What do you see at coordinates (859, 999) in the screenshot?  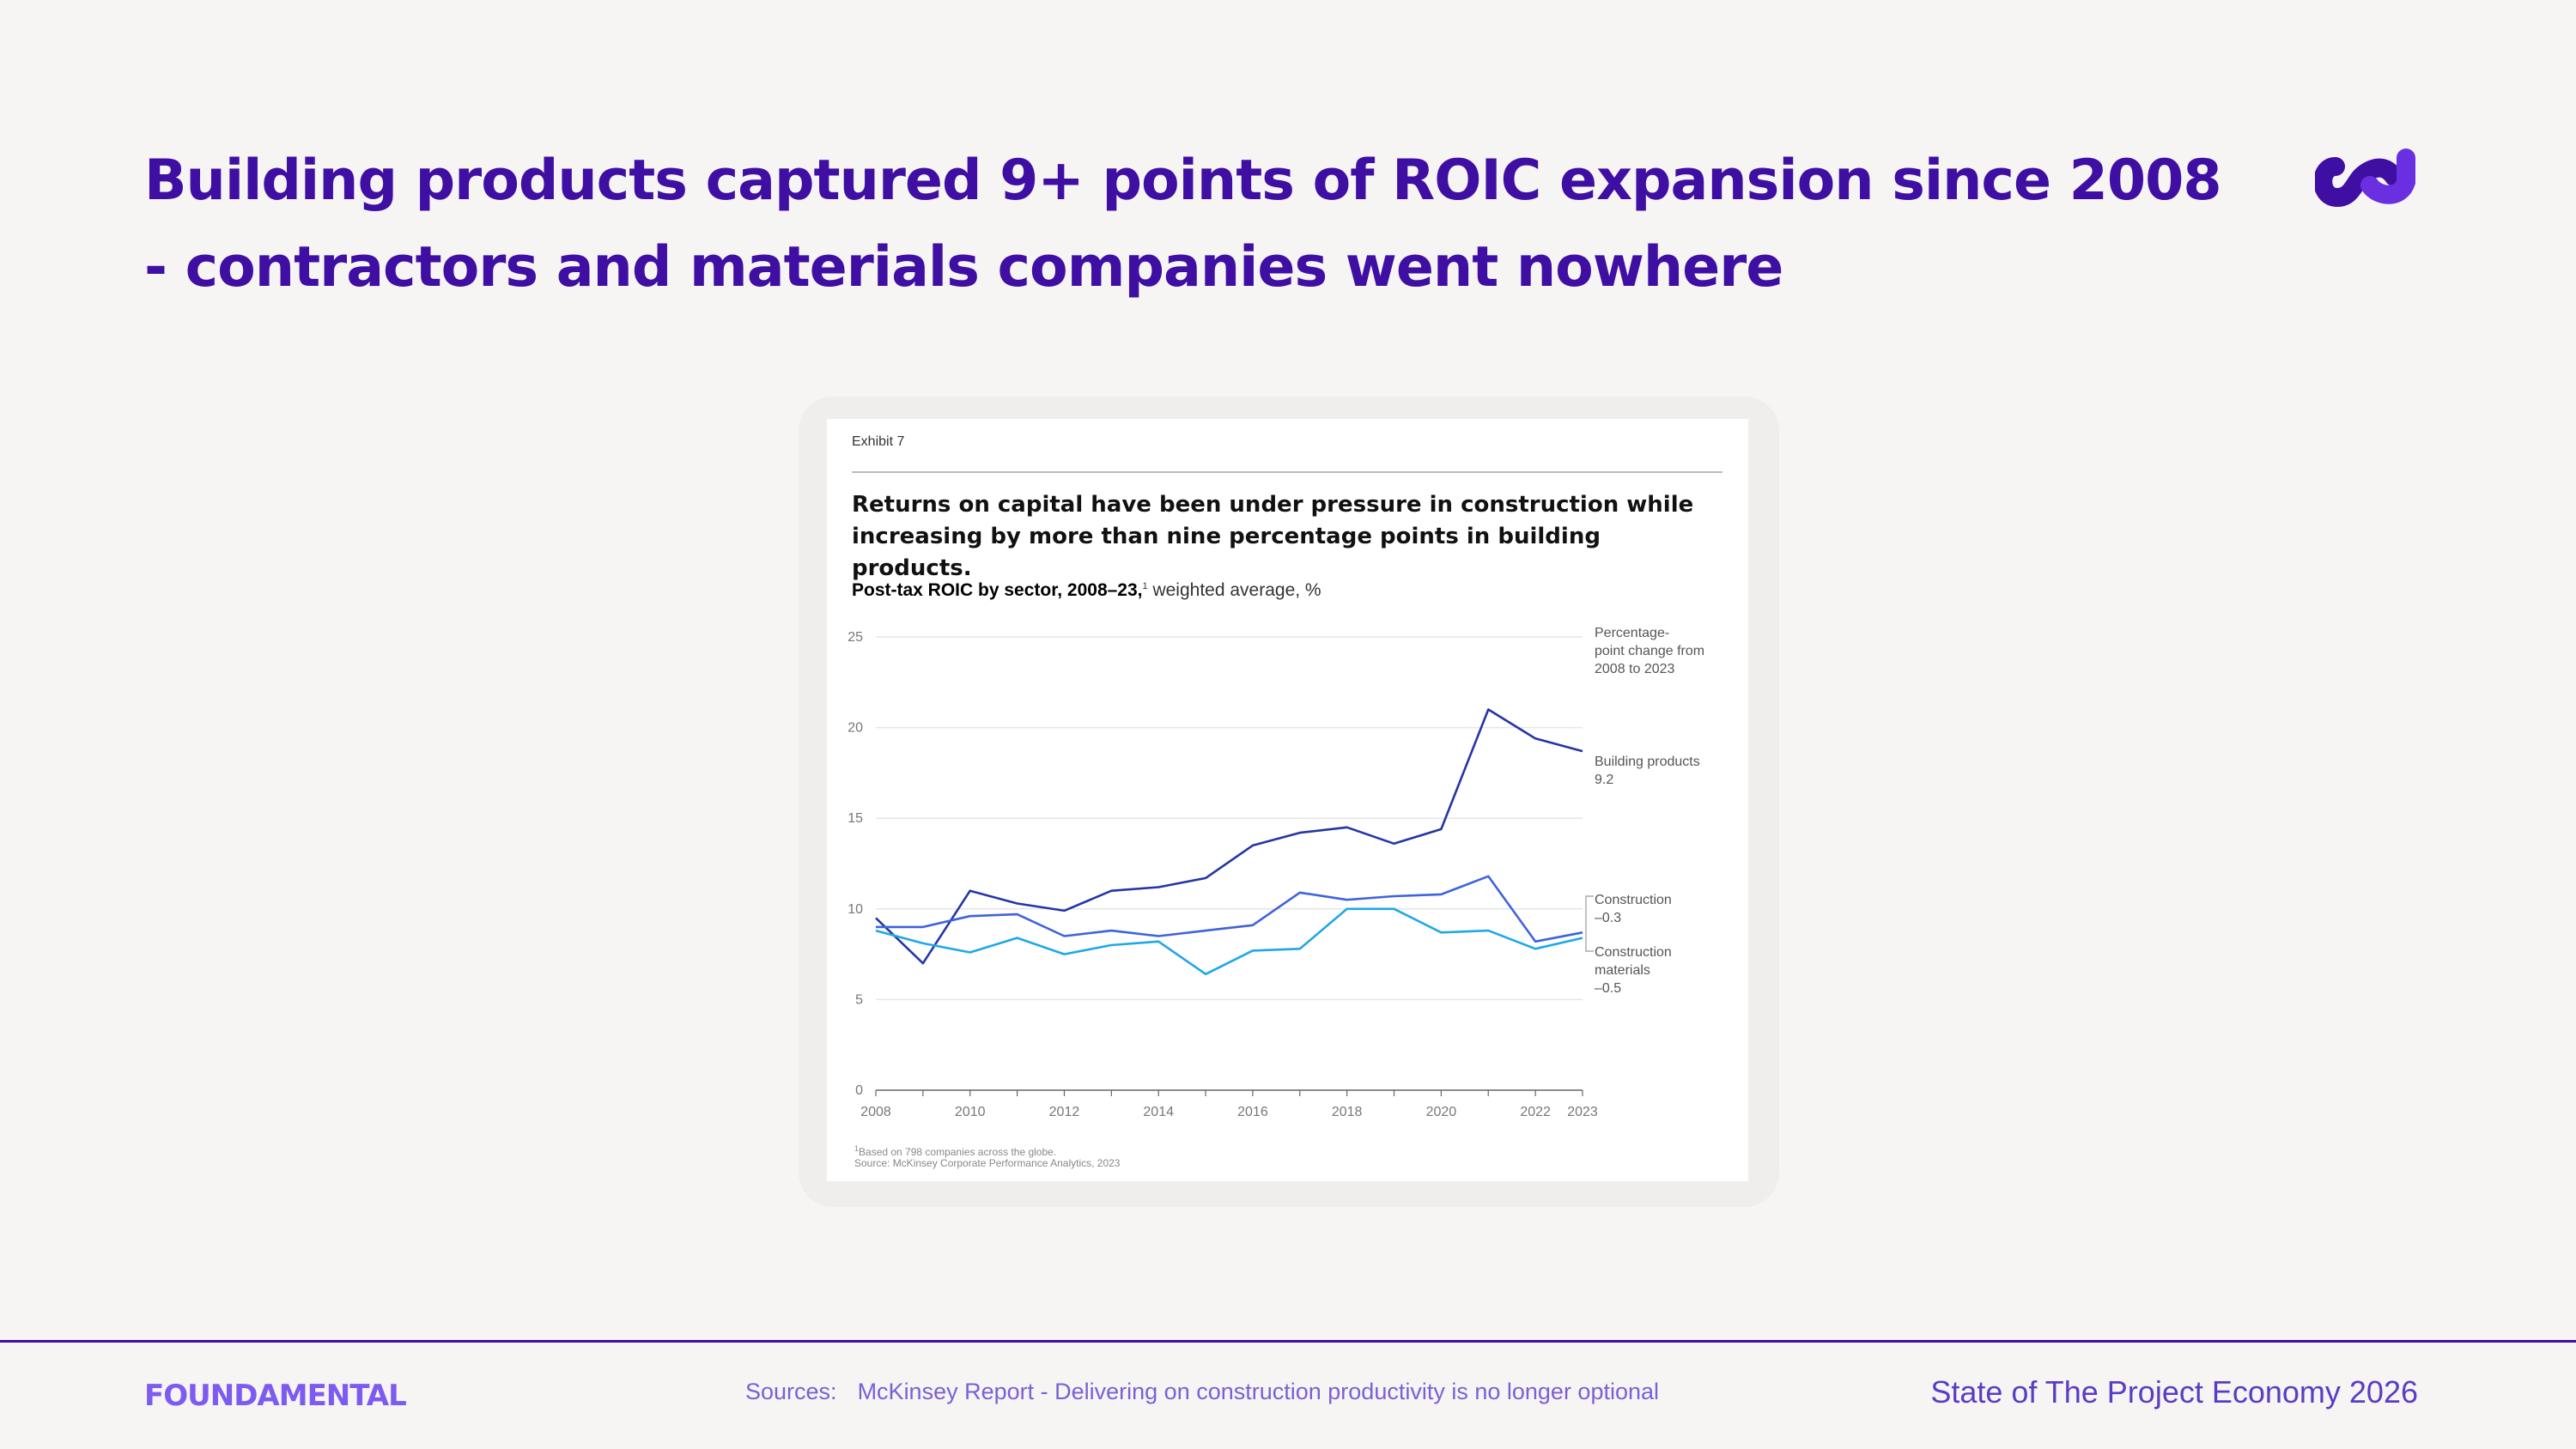 I see `y-tick-label-5: 5` at bounding box center [859, 999].